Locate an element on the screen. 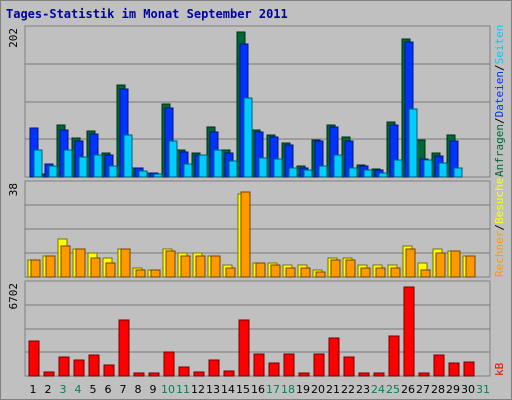  x-tick-label-day-6: 6 is located at coordinates (108, 389).